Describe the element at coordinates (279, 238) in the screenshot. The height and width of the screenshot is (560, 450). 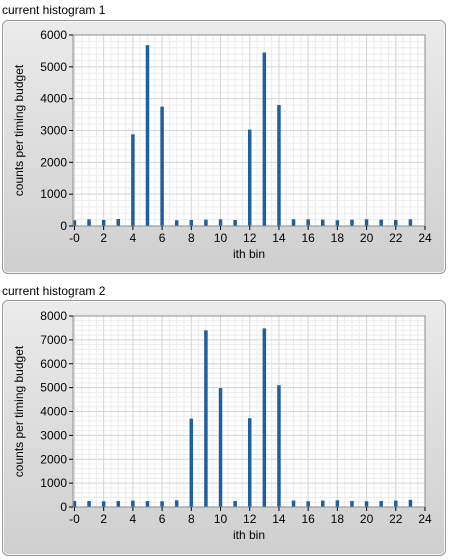
I see `chart-1-x-tick-label: 14` at that location.